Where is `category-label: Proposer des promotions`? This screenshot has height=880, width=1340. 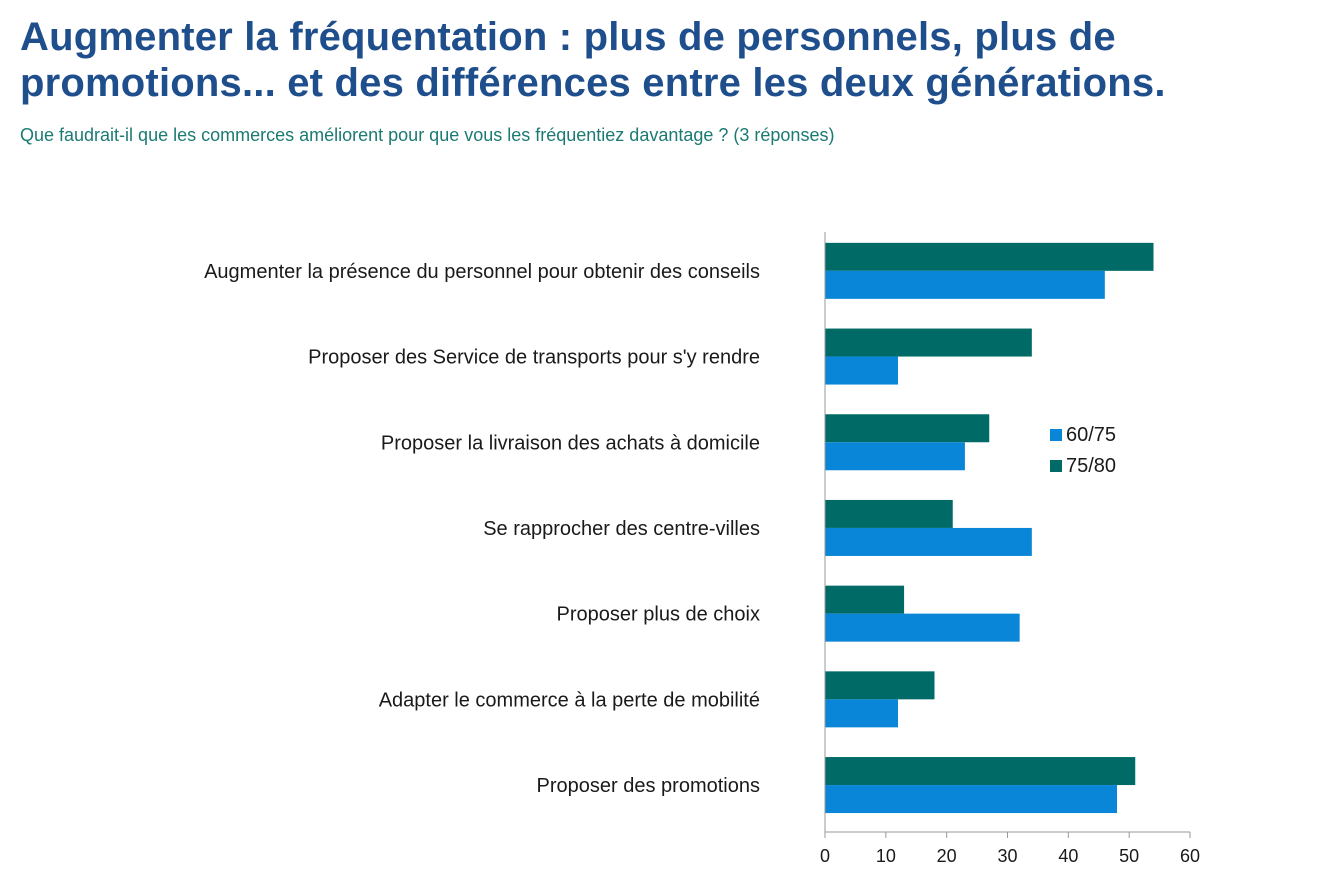 category-label: Proposer des promotions is located at coordinates (648, 786).